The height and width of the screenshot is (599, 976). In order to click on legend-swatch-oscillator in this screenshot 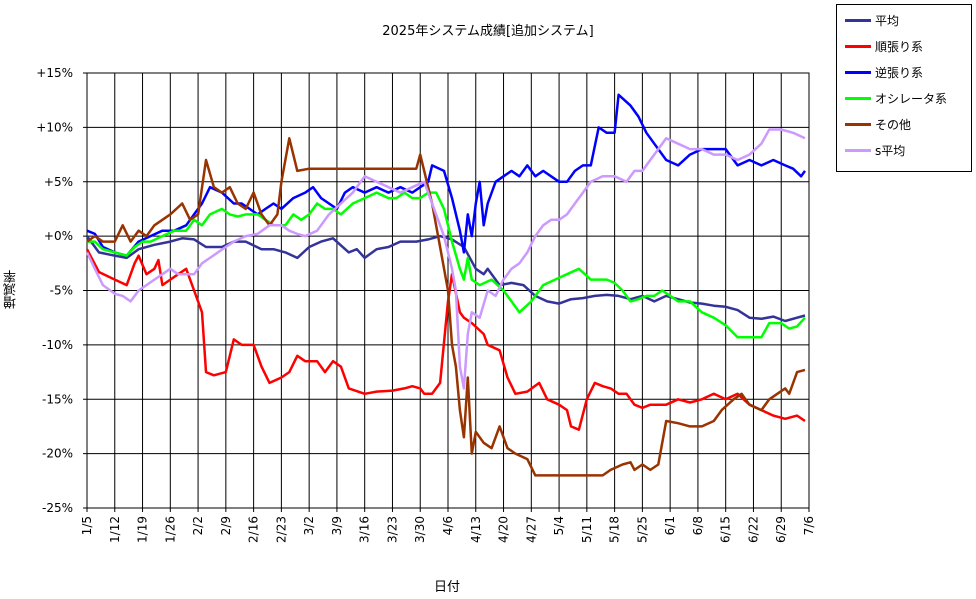, I will do `click(858, 98)`.